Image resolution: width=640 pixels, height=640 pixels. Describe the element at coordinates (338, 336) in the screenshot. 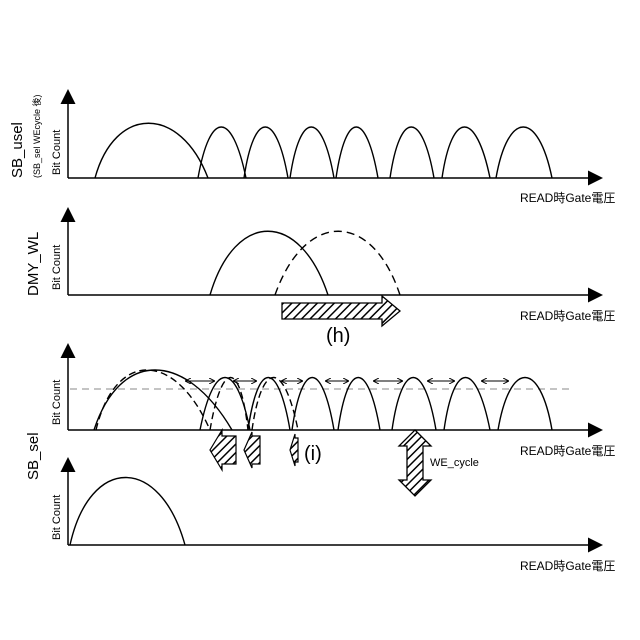

I see `shift-marker-label: (h)` at that location.